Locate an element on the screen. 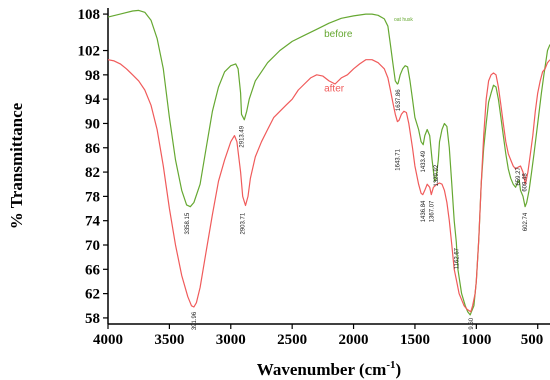 The width and height of the screenshot is (550, 380). corner-note: oat husk is located at coordinates (403, 20).